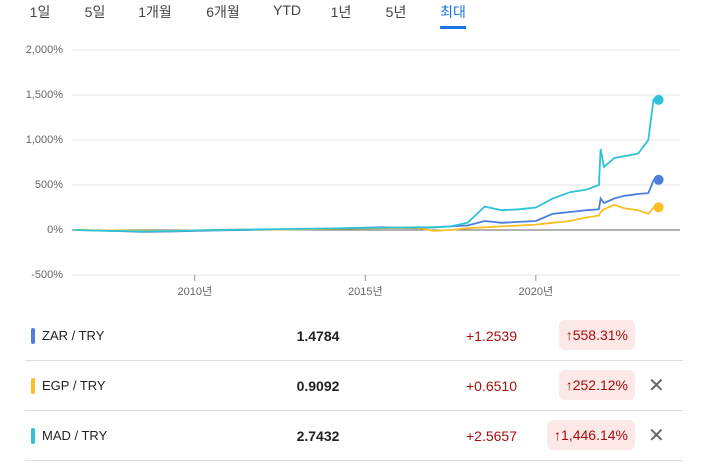 The width and height of the screenshot is (703, 462). What do you see at coordinates (600, 385) in the screenshot?
I see `percent: 252.12%` at bounding box center [600, 385].